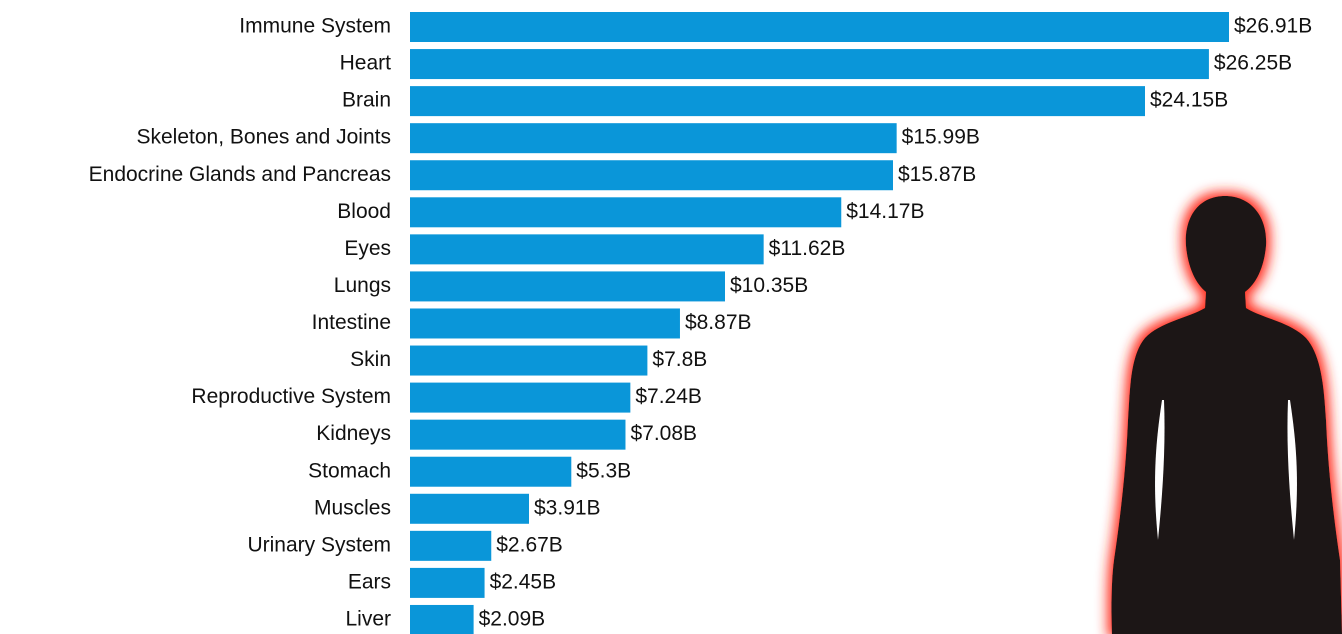 This screenshot has height=634, width=1342. What do you see at coordinates (240, 174) in the screenshot?
I see `category-label: Endocrine Glands and Pancreas` at bounding box center [240, 174].